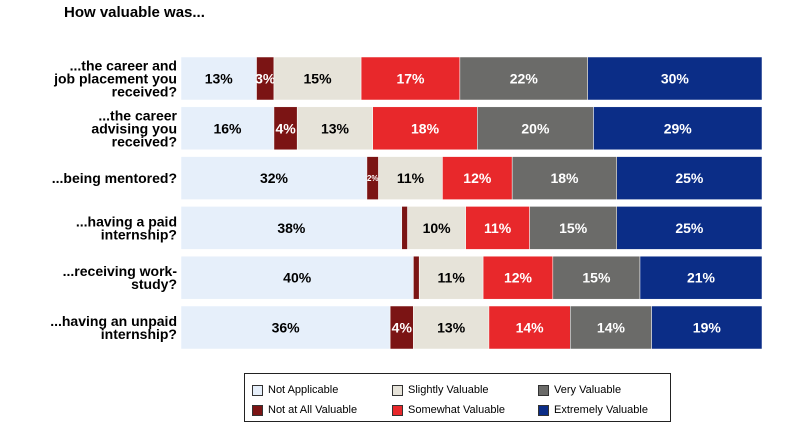  I want to click on data-label: 17%, so click(410, 79).